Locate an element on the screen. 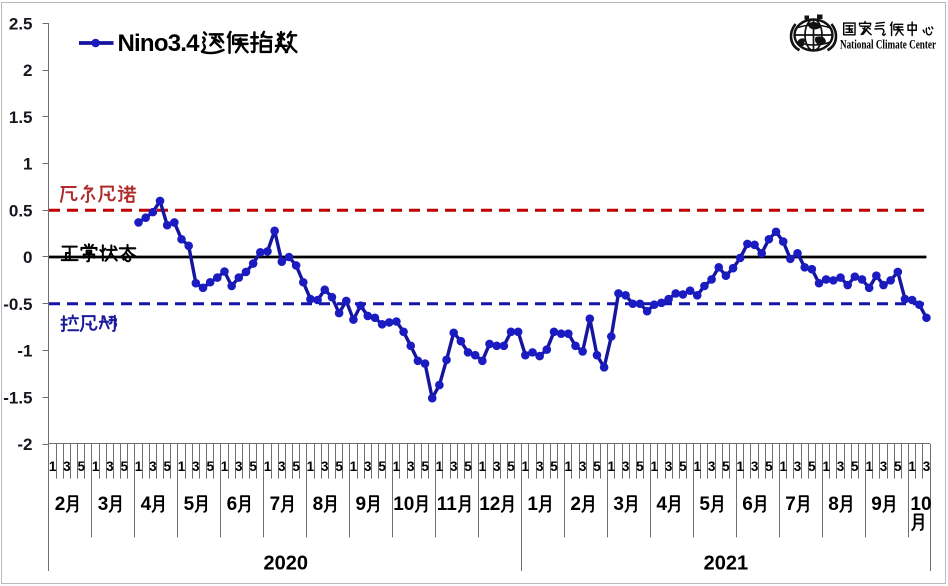 This screenshot has width=948, height=586. svg-text: -0.5 is located at coordinates (17, 304).